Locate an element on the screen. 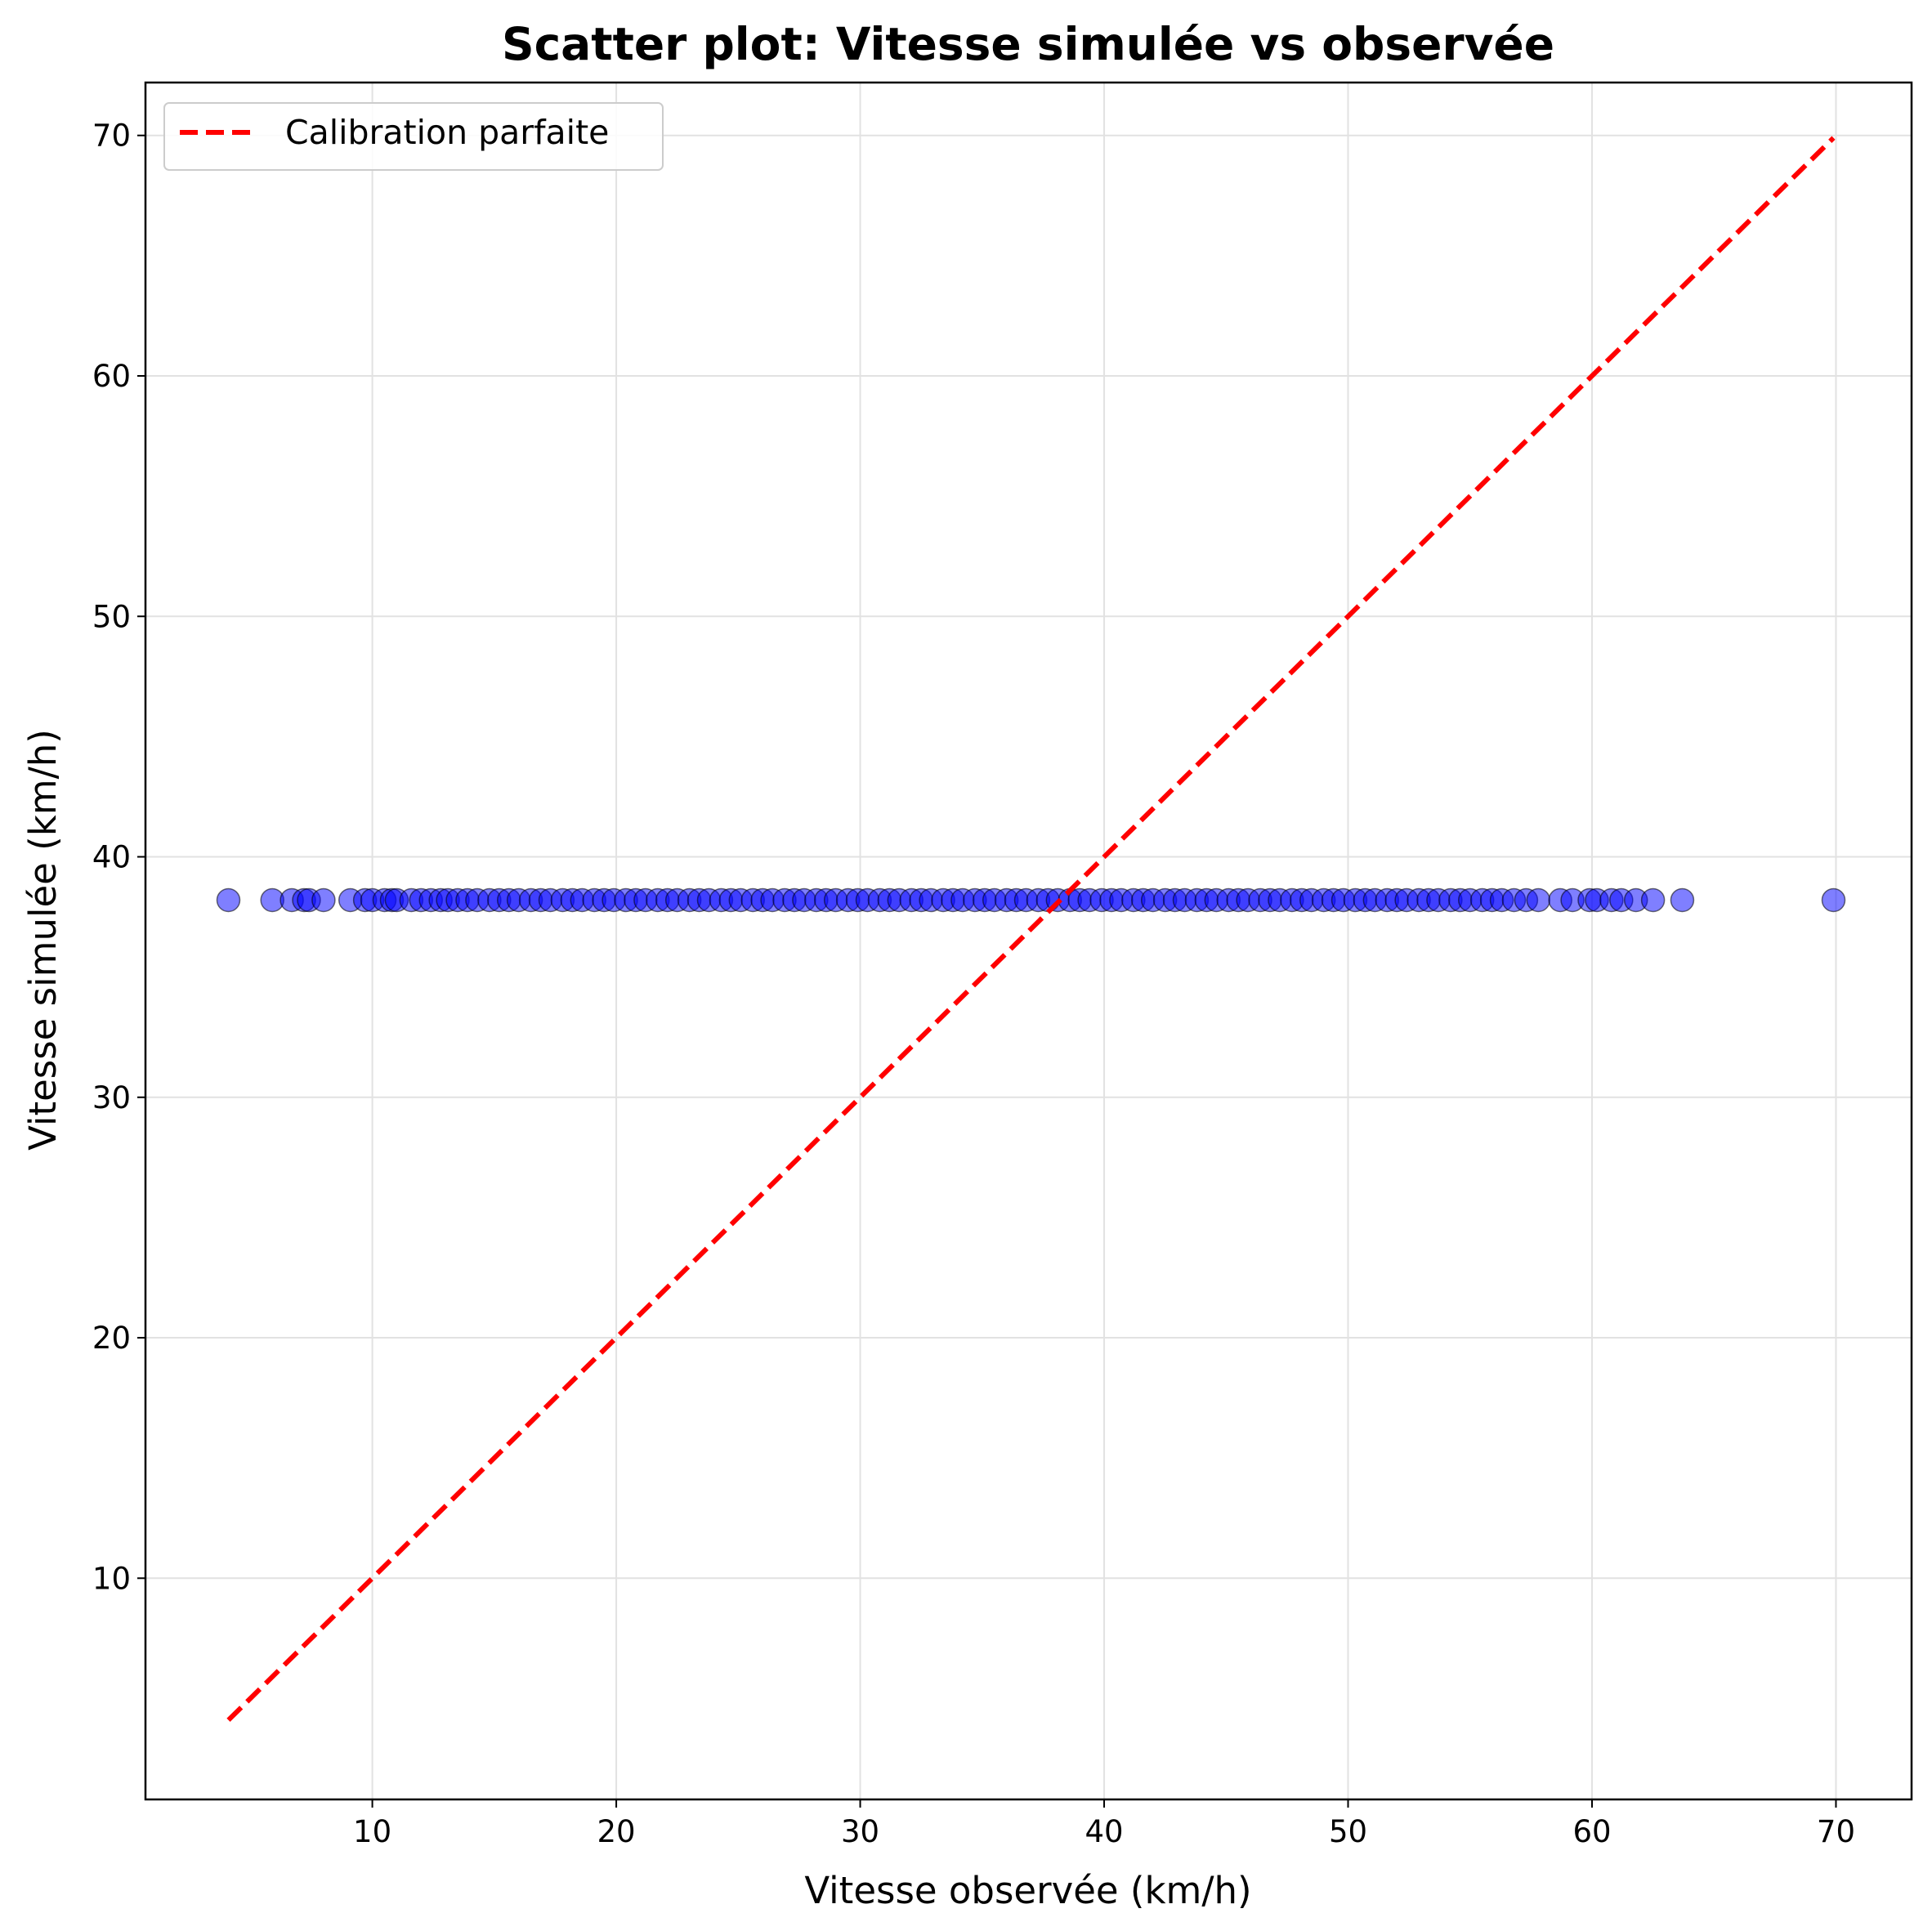  x-tick-label: 60 is located at coordinates (1591, 1831).